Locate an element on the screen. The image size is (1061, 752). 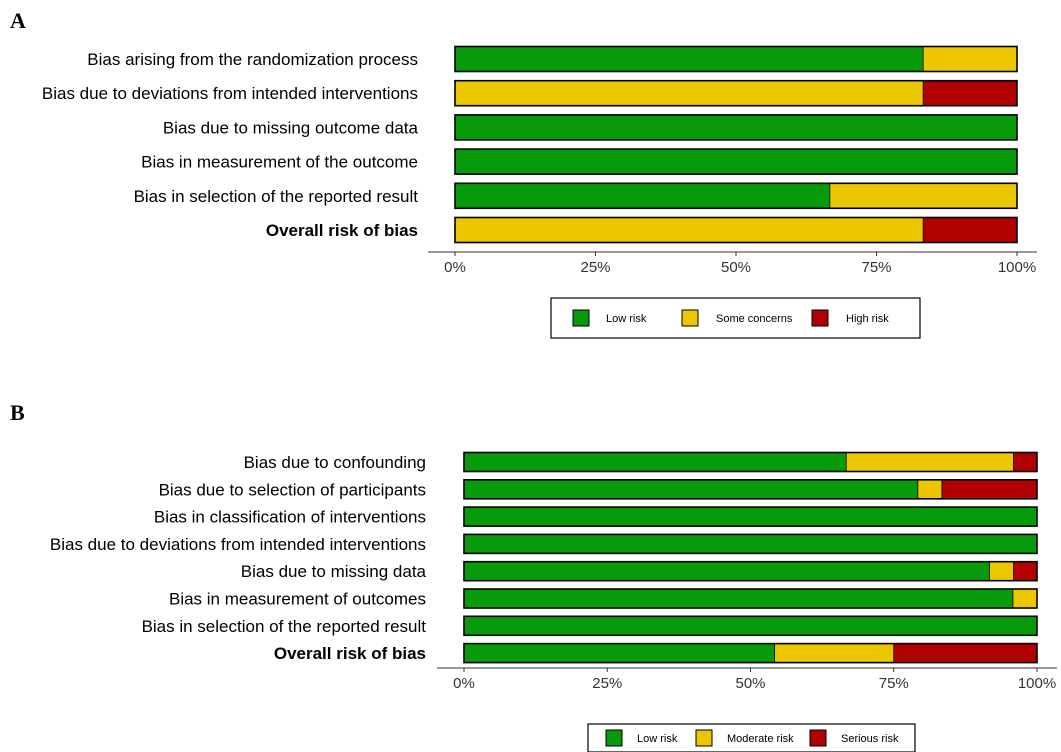
legend: Low risk Some concerns High risk is located at coordinates (735, 318).